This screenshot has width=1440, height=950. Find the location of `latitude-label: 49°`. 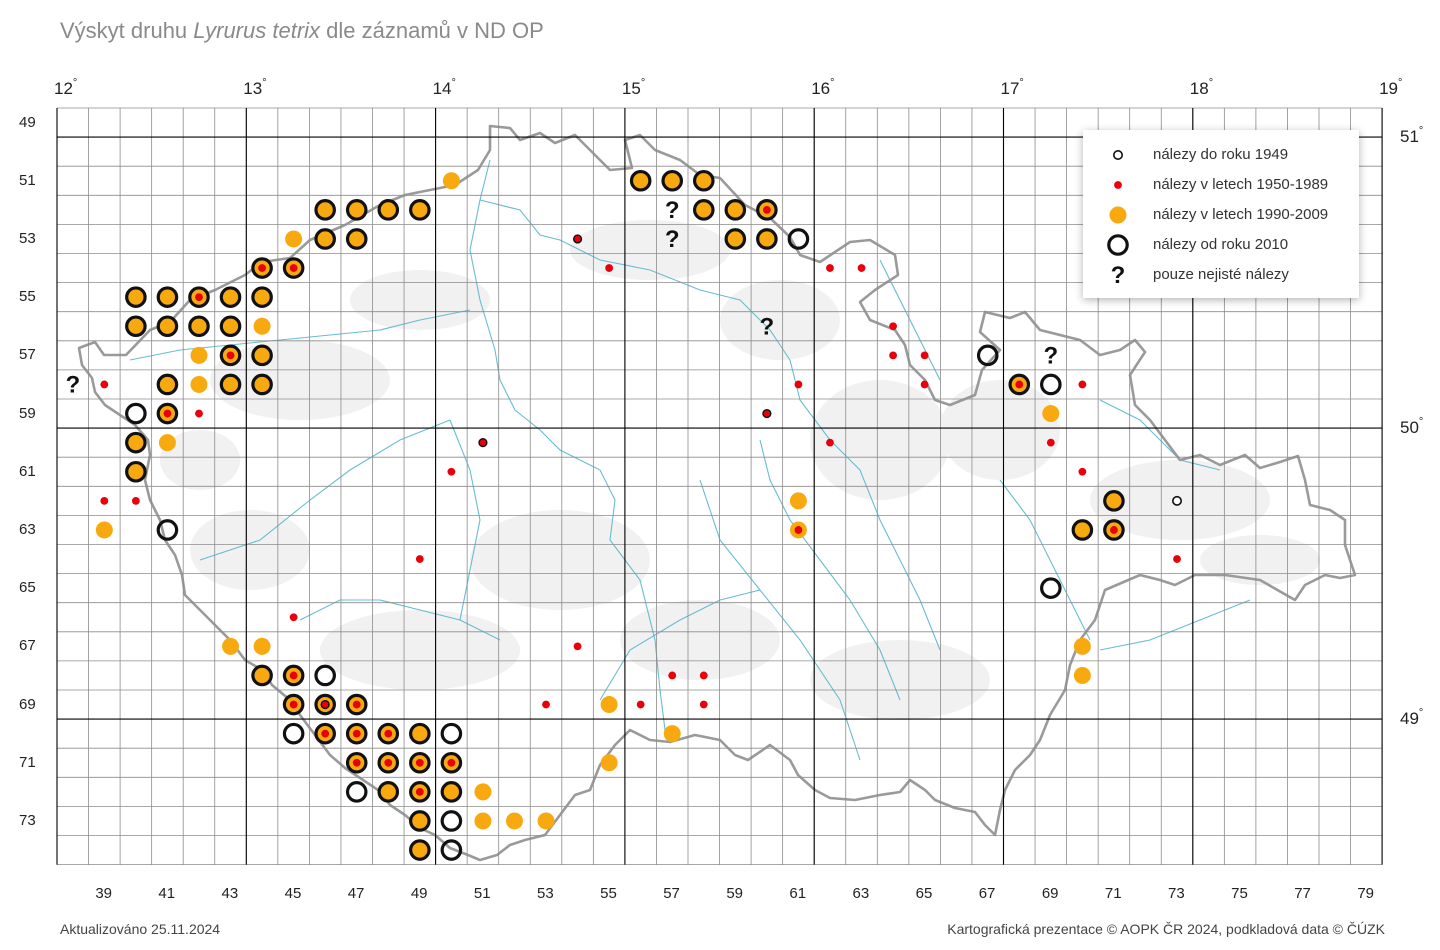

latitude-label: 49° is located at coordinates (1411, 718).